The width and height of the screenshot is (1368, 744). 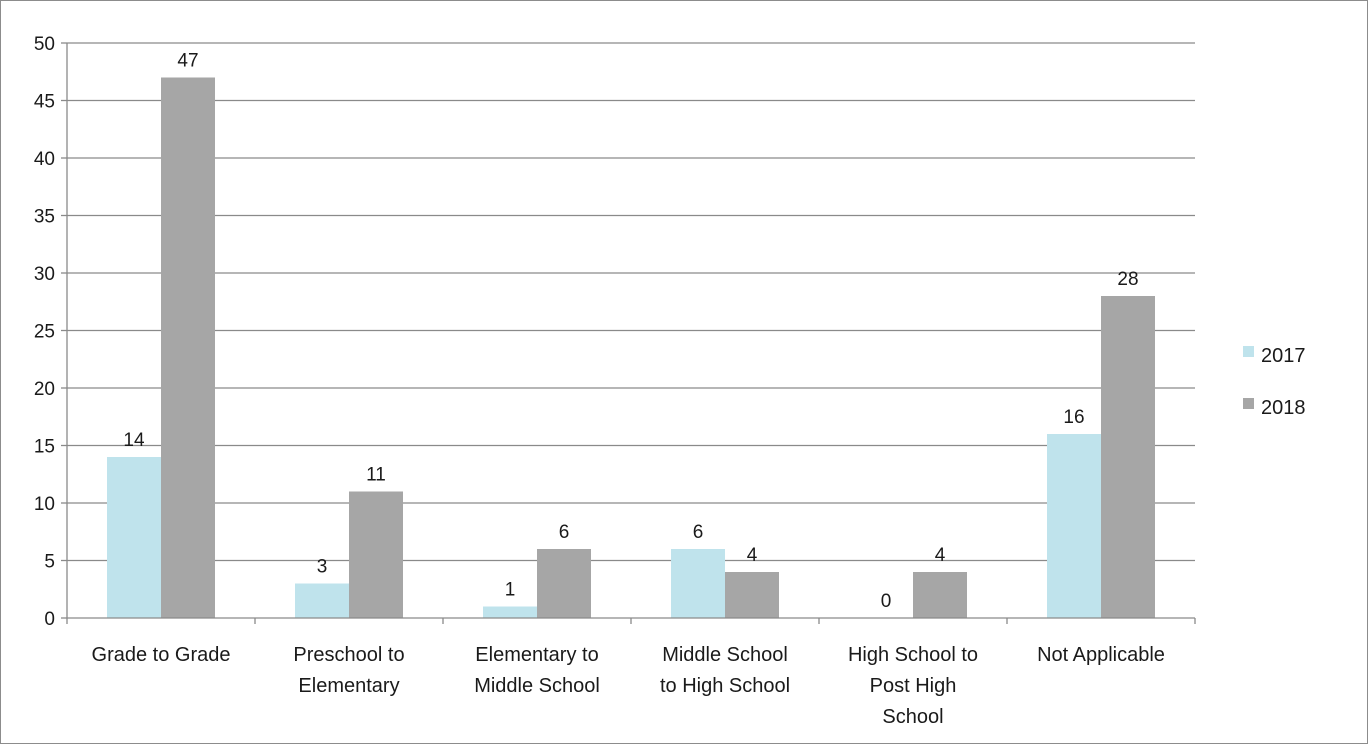 I want to click on data-label-2017-5: 16, so click(x=1073, y=417).